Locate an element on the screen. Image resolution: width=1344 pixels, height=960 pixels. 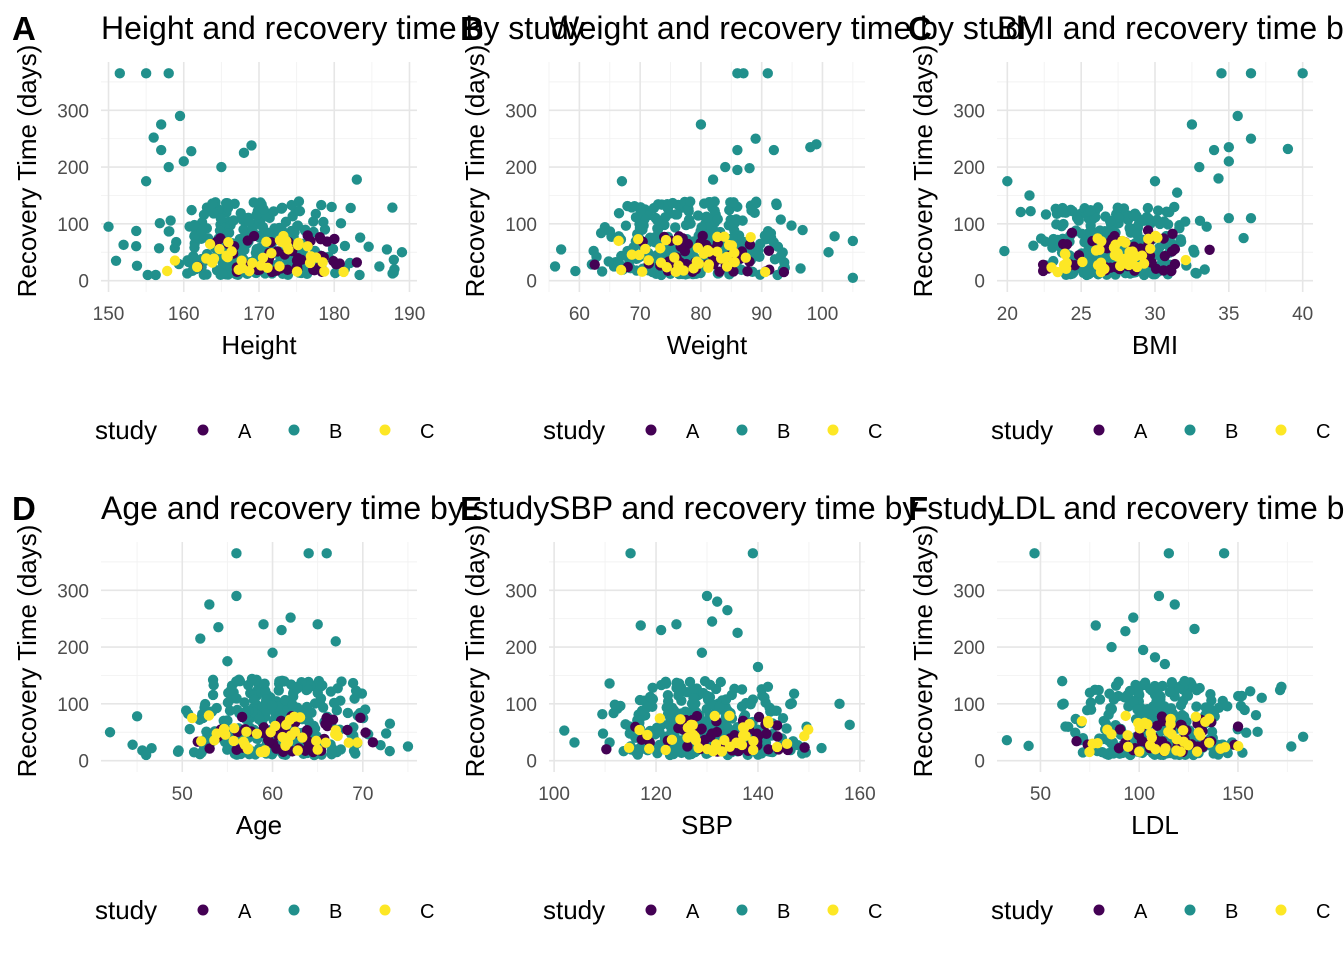
legend-label-a: A is located at coordinates (1141, 912).